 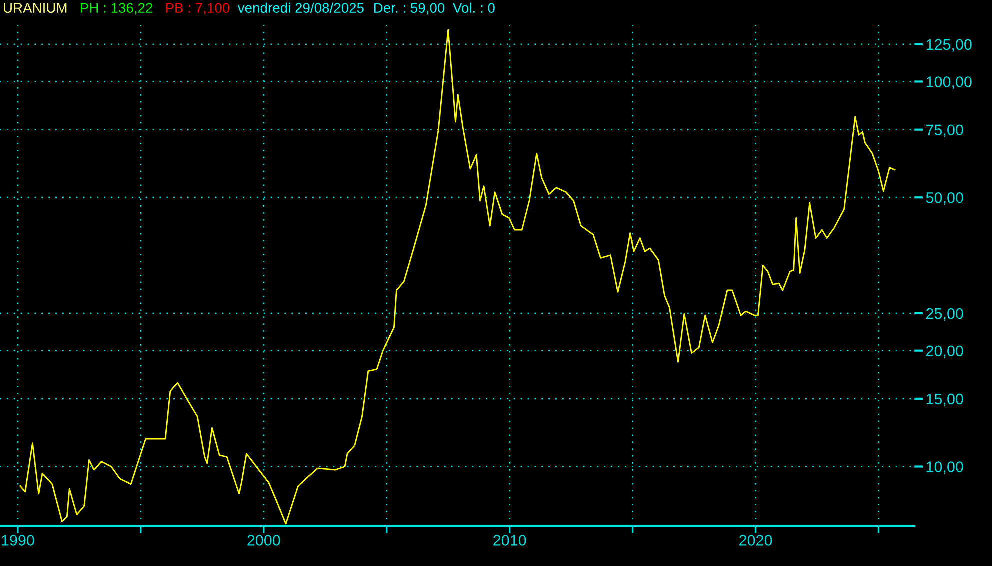 I want to click on text: PH : 136,22, so click(x=116, y=9).